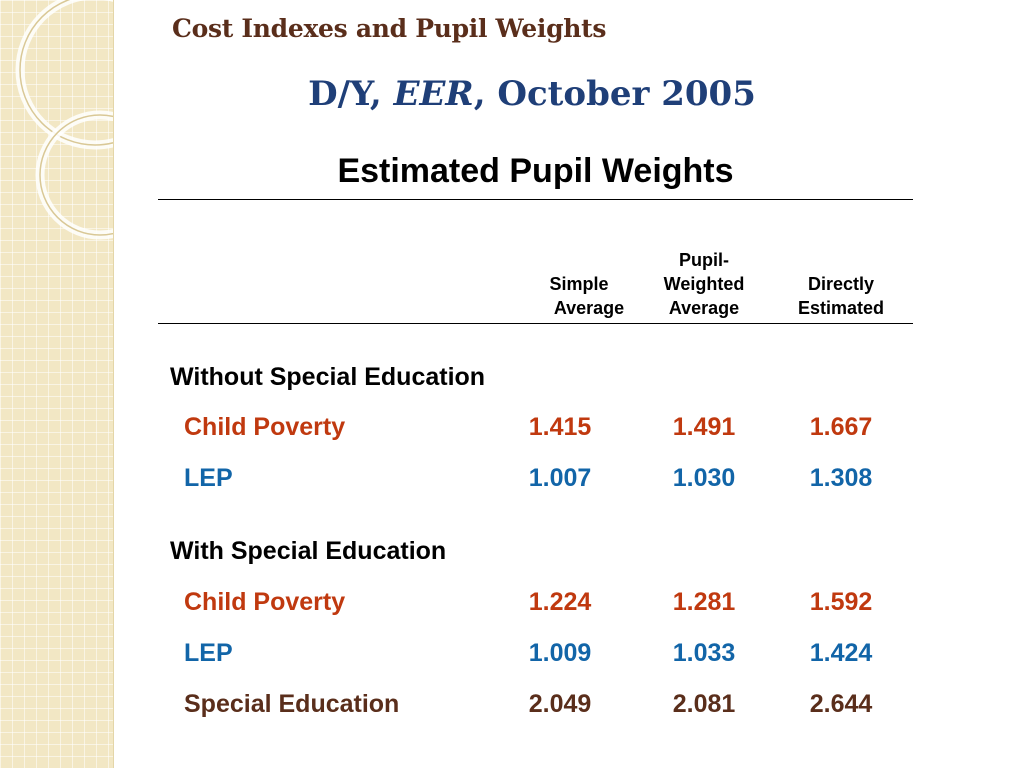 The width and height of the screenshot is (1024, 768). I want to click on column-header-pupil-weighted-average: Pupil- Weighted Average, so click(704, 285).